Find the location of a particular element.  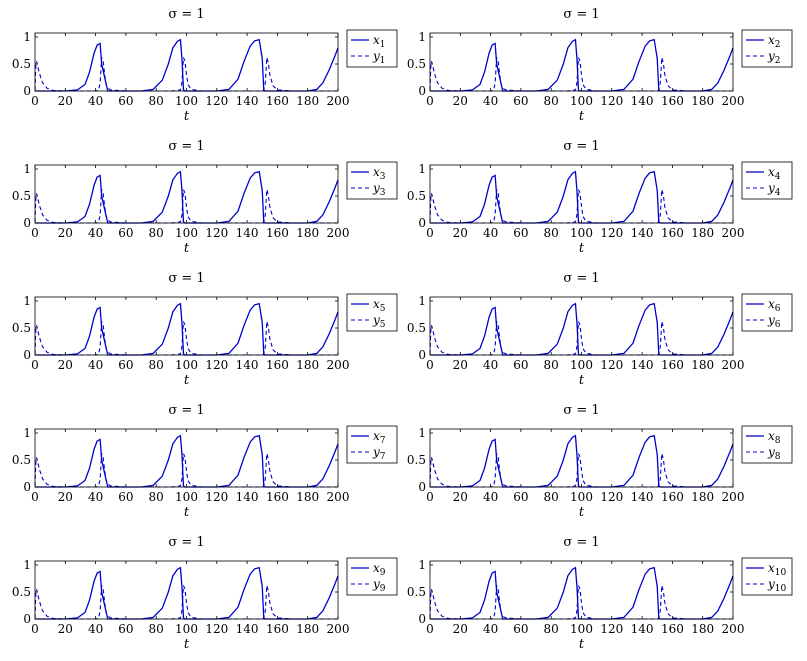

legend-entry-y7: y7 is located at coordinates (379, 453).